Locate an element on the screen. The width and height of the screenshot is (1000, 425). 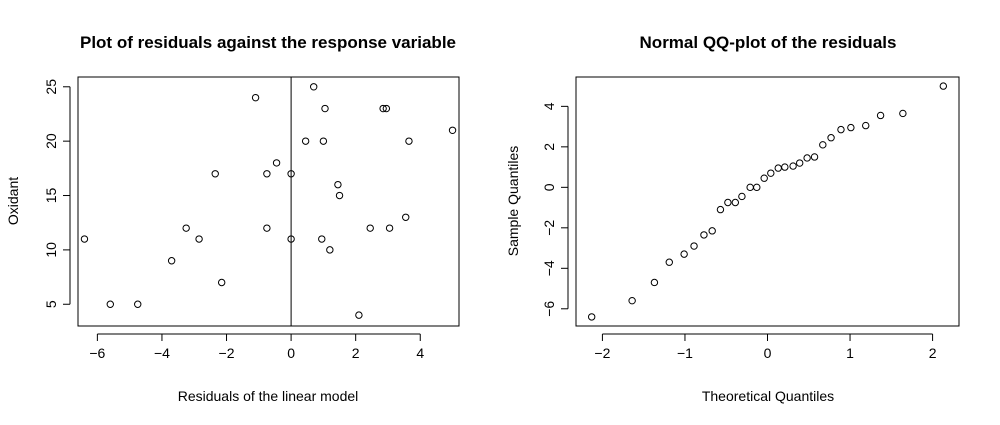
x-tick-label: −4 is located at coordinates (162, 353).